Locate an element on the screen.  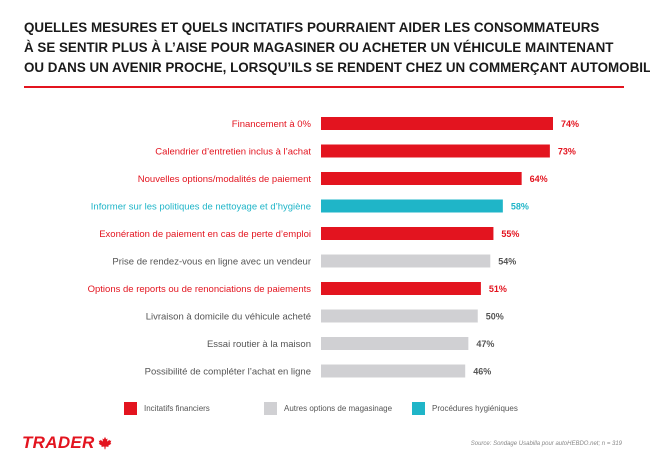
legend-label-autres: Autres options de magasinage is located at coordinates (338, 408).